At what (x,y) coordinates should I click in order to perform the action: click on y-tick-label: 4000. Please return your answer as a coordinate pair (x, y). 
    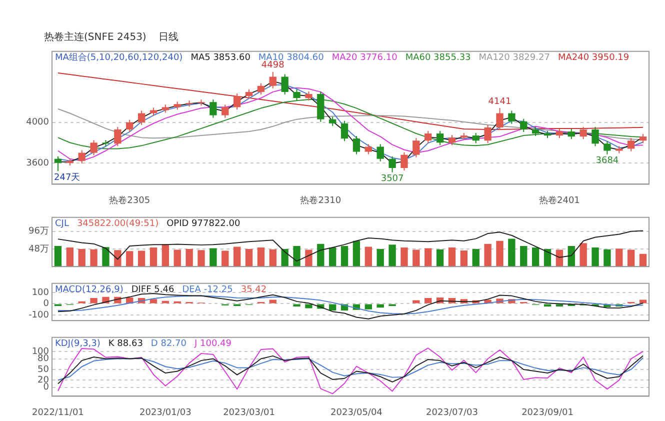
    Looking at the image, I should click on (38, 123).